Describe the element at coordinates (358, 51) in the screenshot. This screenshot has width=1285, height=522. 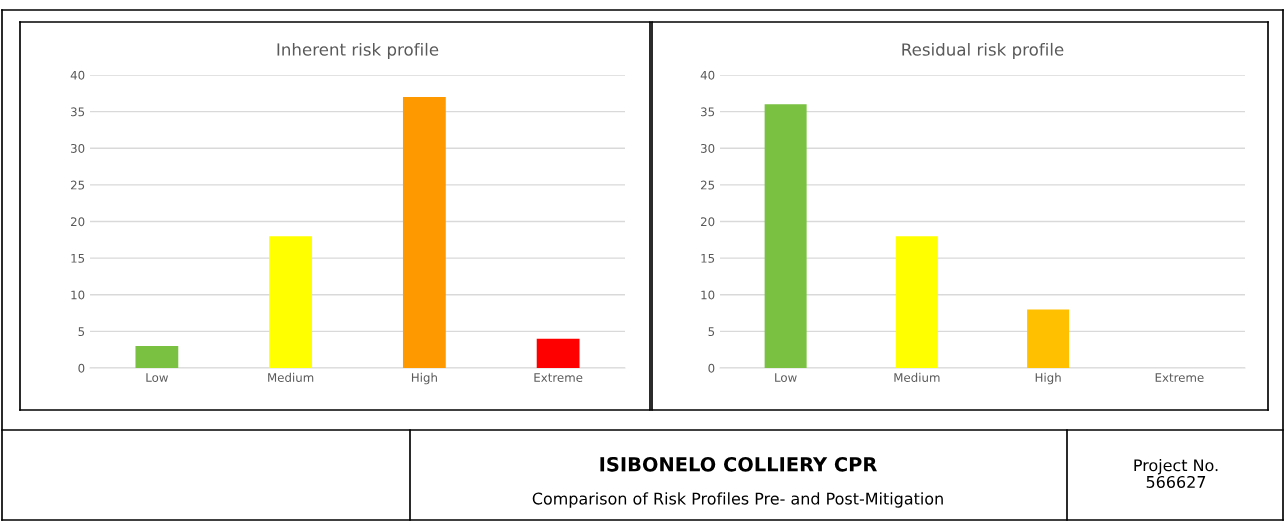
I see `chart-title: Inherent risk profile` at that location.